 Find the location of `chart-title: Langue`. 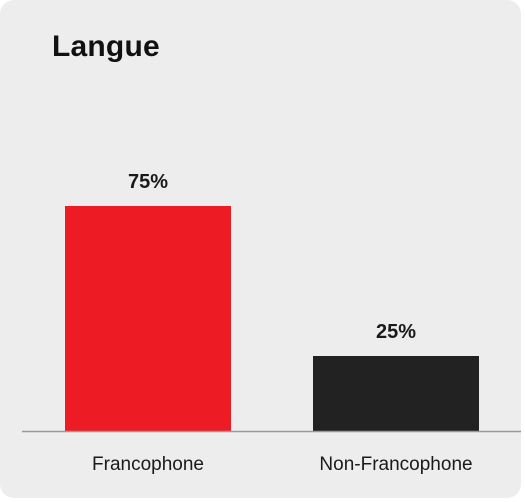

chart-title: Langue is located at coordinates (106, 46).